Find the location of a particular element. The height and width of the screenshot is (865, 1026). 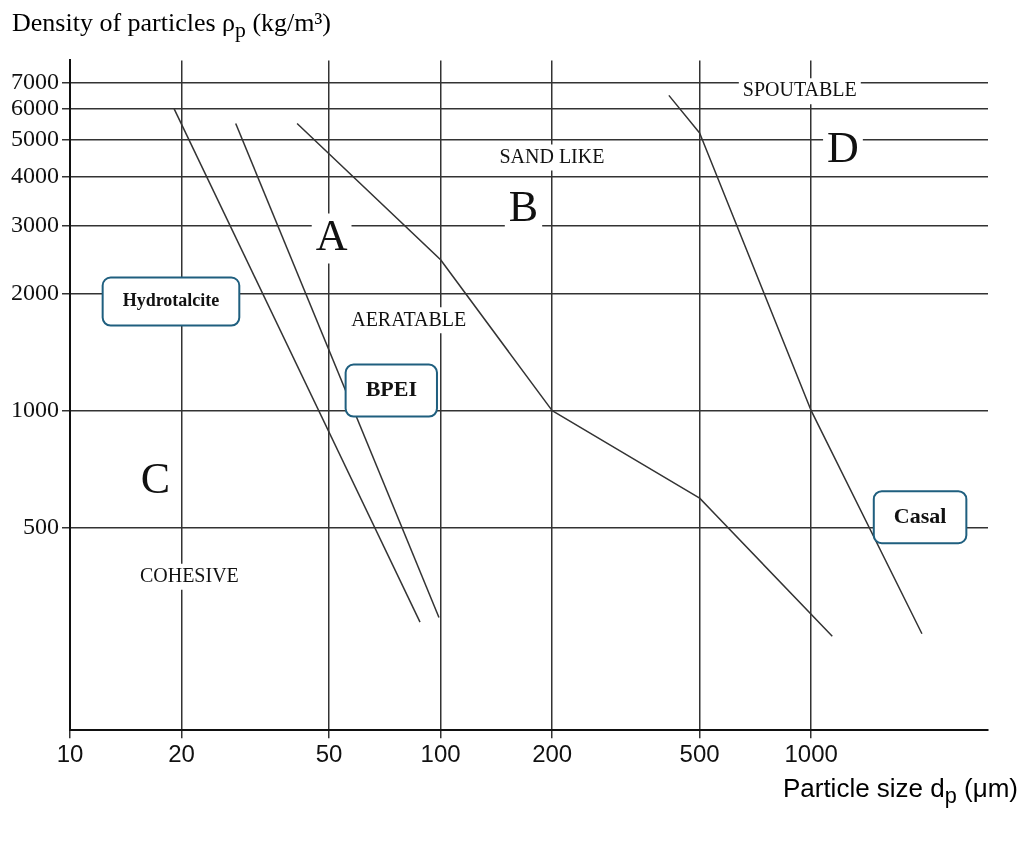

x-tick-label: 20 is located at coordinates (181, 754).